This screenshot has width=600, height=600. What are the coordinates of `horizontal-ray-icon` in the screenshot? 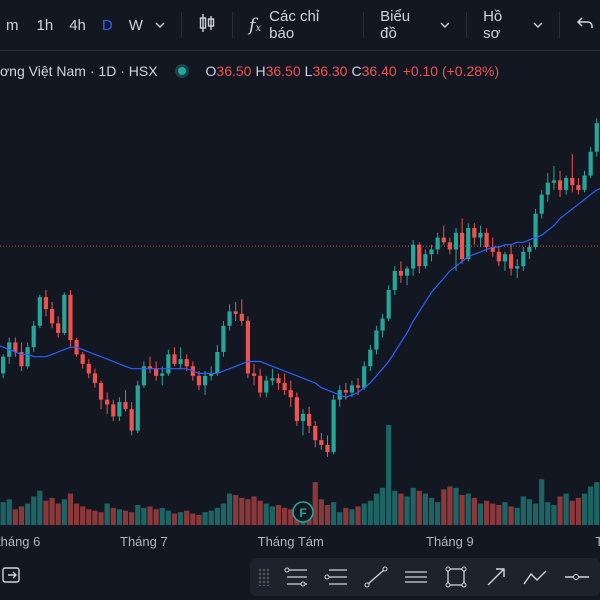 It's located at (577, 577).